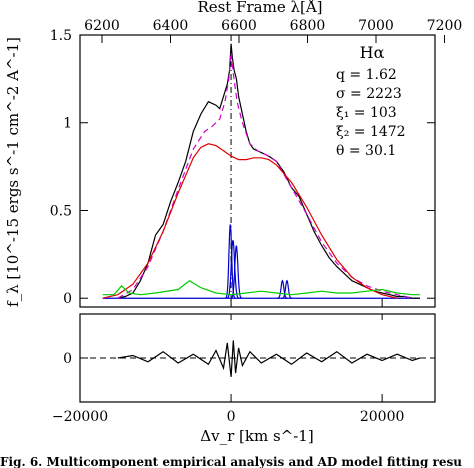  I want to click on top-tick-label-2: 6600, so click(239, 26).